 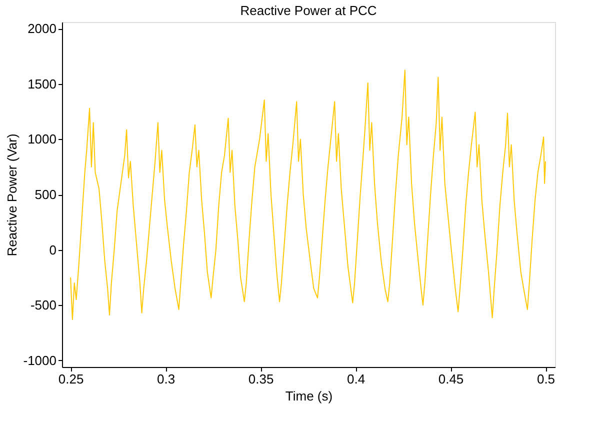 I want to click on y-tick-label: 1000, so click(x=42, y=139).